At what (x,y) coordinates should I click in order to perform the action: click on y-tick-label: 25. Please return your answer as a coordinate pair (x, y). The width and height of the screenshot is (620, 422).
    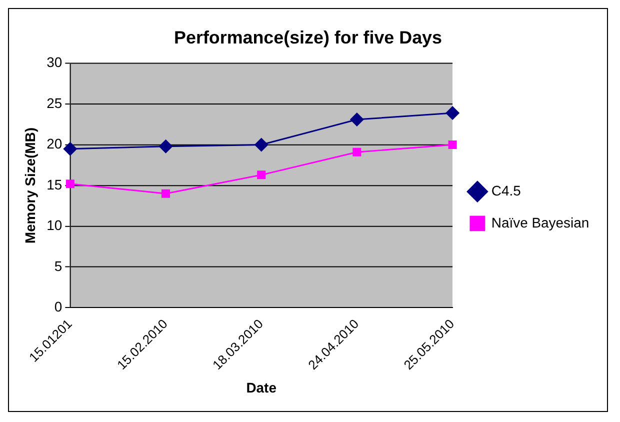
    Looking at the image, I should click on (54, 102).